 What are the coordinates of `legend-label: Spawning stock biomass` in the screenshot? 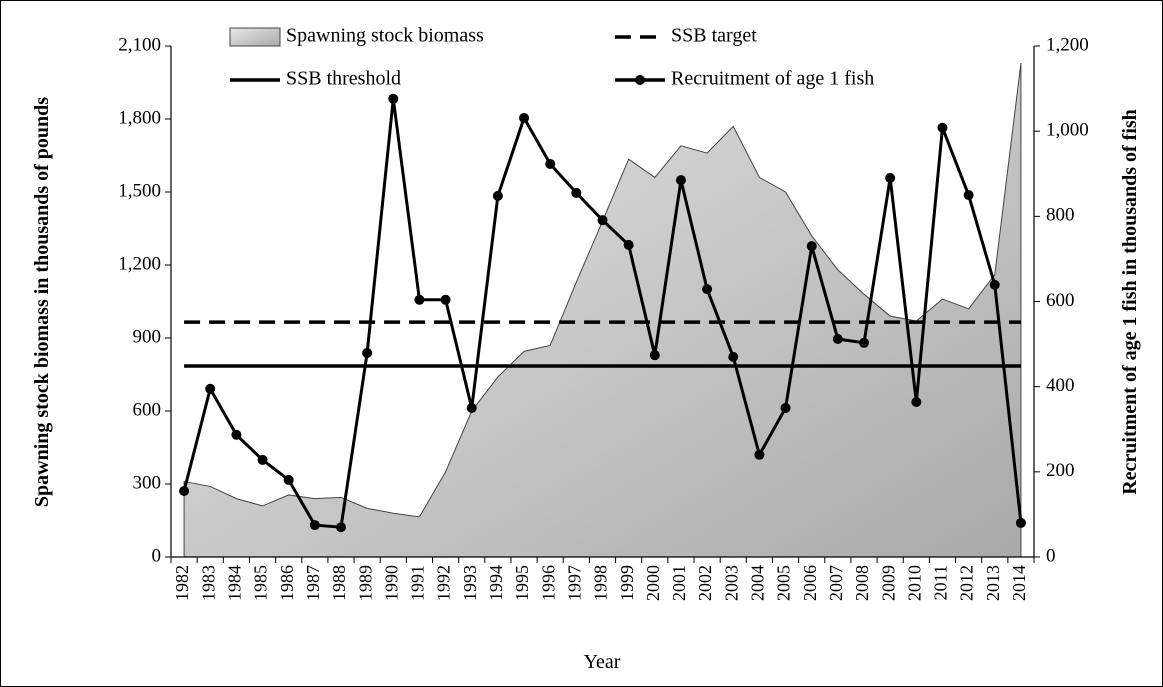 It's located at (385, 36).